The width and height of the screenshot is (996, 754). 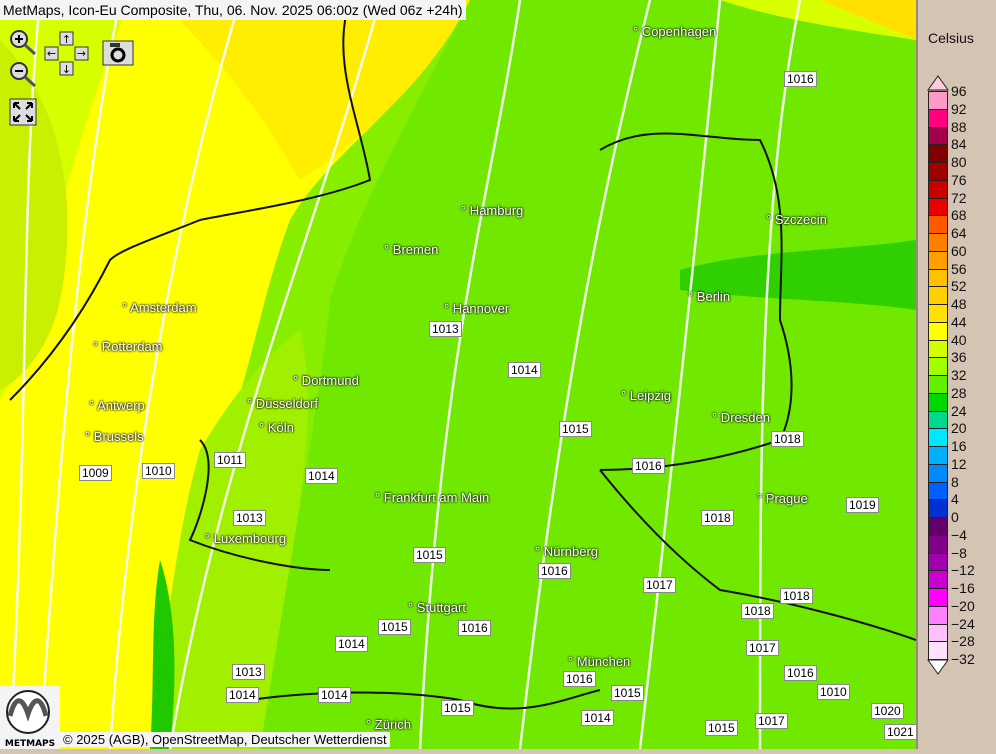 What do you see at coordinates (959, 126) in the screenshot?
I see `legend-label: 88` at bounding box center [959, 126].